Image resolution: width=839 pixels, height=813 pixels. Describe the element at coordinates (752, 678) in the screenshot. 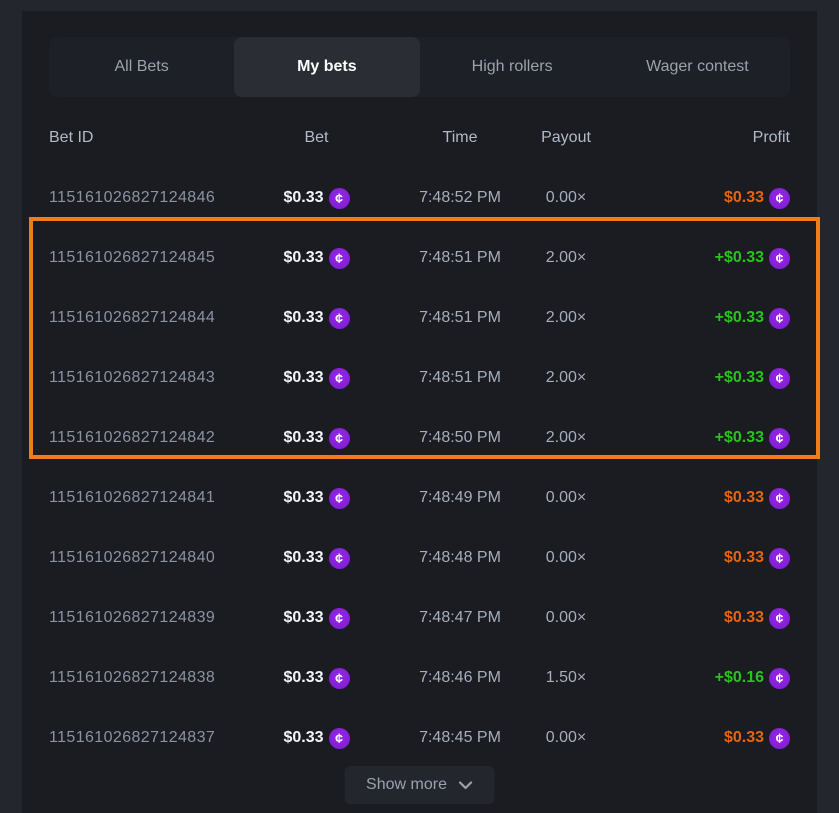

I see `bet-profit: +$0.16 ¢` at that location.